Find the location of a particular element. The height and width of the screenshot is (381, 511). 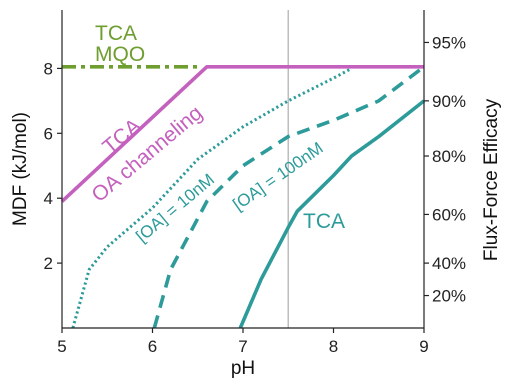

annotation-tca-mqo-line2: MQO is located at coordinates (120, 54).